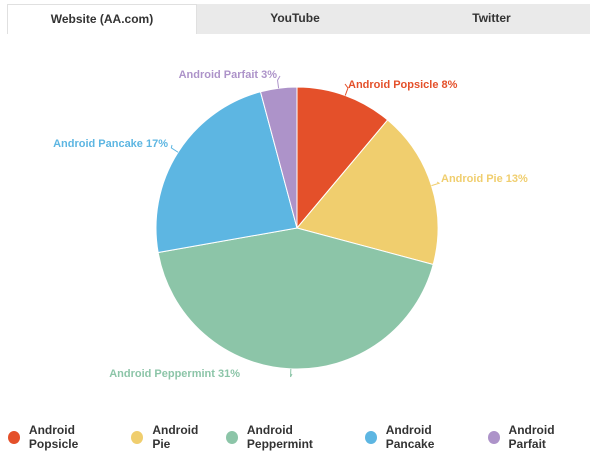 The width and height of the screenshot is (600, 452). Describe the element at coordinates (346, 89) in the screenshot. I see `leader-line-android-popsicle` at that location.